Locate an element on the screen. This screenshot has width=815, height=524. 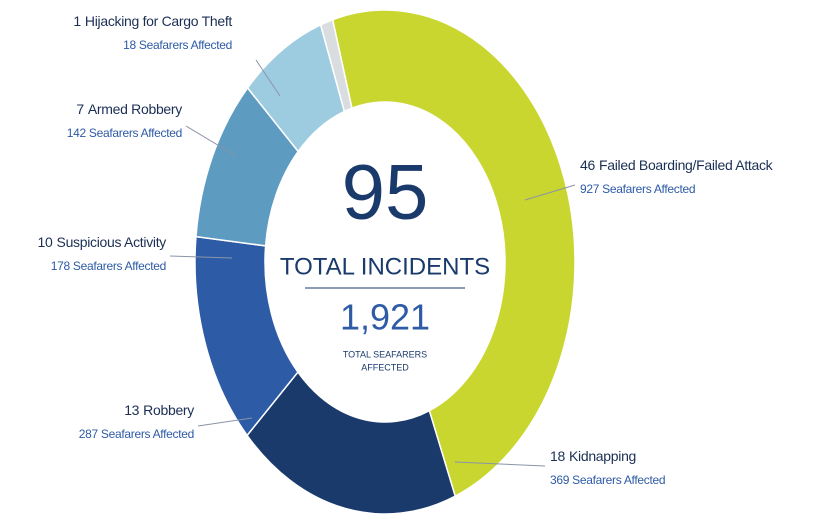
incident-count: 10 is located at coordinates (45, 242).